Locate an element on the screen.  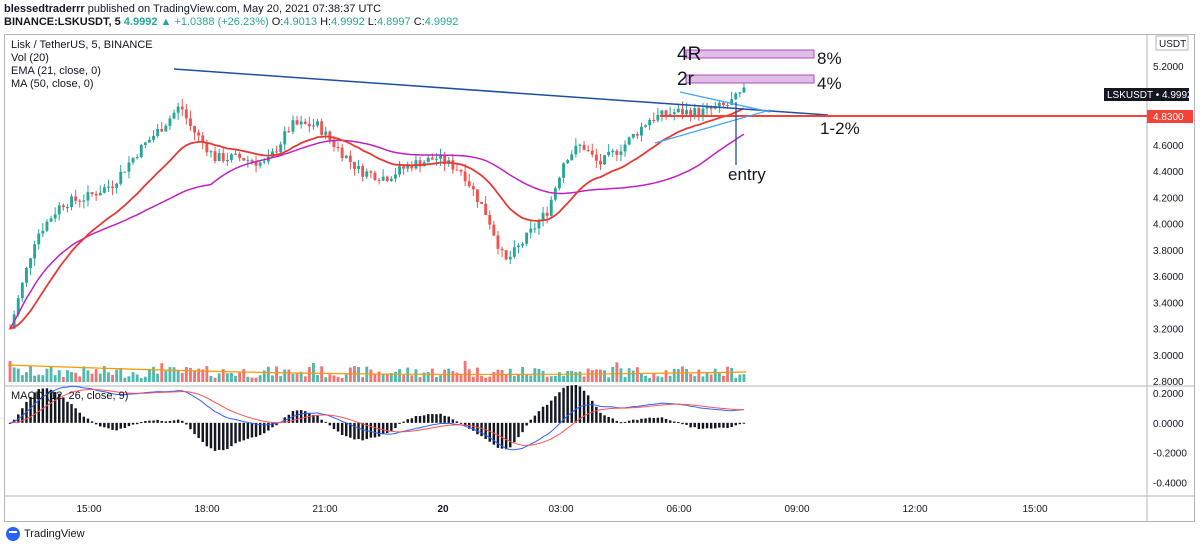
macd-axis: 0.2000 0.0000 -0.2000 -0.4000 is located at coordinates (1170, 439).